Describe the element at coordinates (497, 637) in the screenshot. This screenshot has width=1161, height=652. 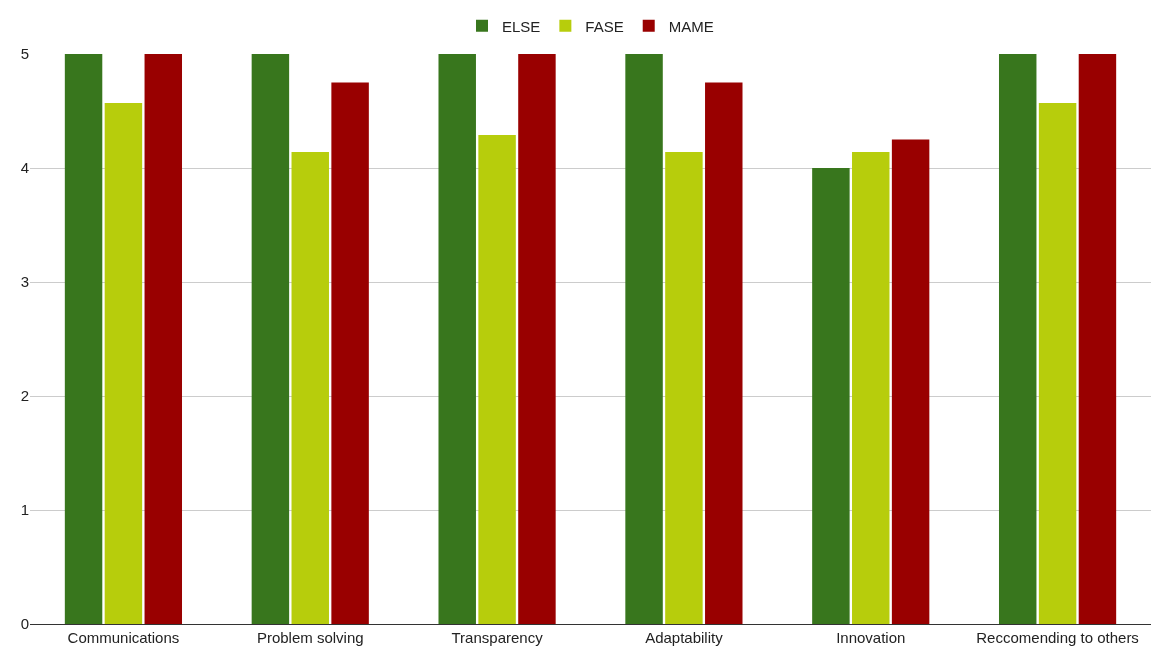
I see `x-tick-label: Transparency` at that location.